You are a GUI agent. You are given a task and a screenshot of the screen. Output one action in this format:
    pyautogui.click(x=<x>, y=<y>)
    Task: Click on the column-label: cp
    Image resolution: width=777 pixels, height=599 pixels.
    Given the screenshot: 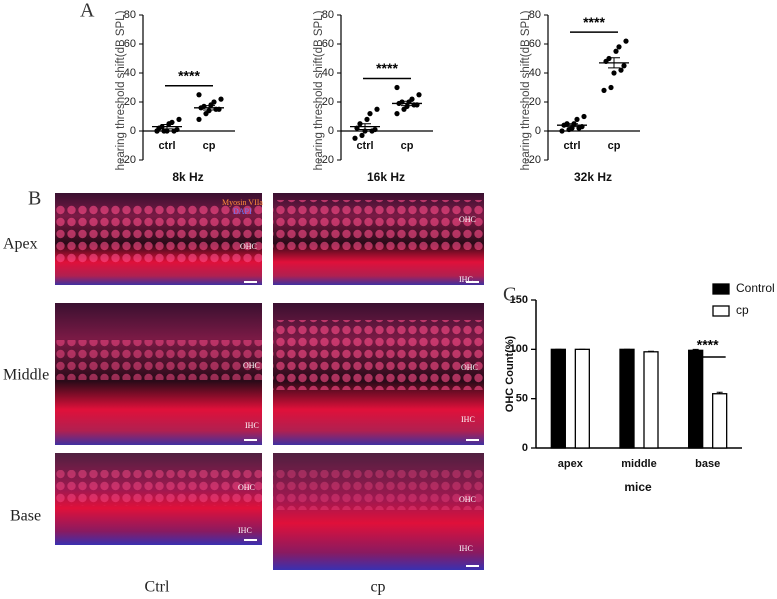 What is the action you would take?
    pyautogui.click(x=377, y=587)
    